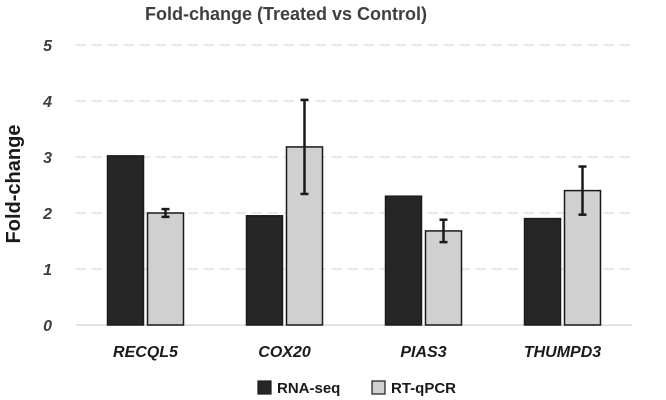 This screenshot has height=400, width=666. Describe the element at coordinates (47, 102) in the screenshot. I see `y-tick-label: 4` at that location.